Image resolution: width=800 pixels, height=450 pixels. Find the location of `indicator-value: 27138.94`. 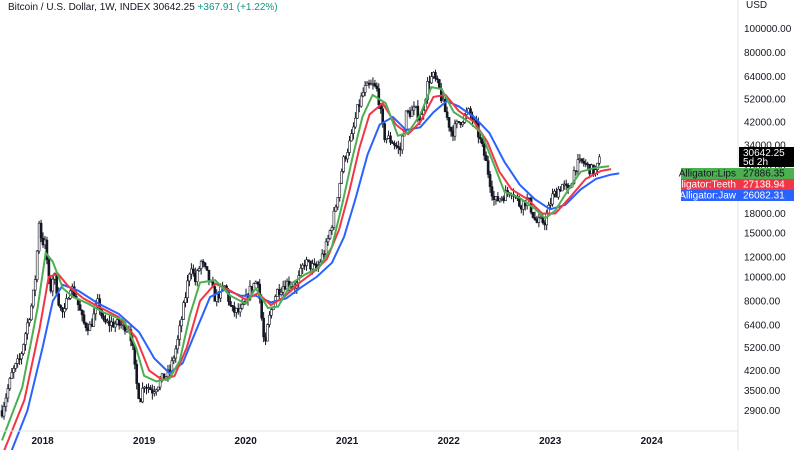

indicator-value: 27138.94 is located at coordinates (764, 185).